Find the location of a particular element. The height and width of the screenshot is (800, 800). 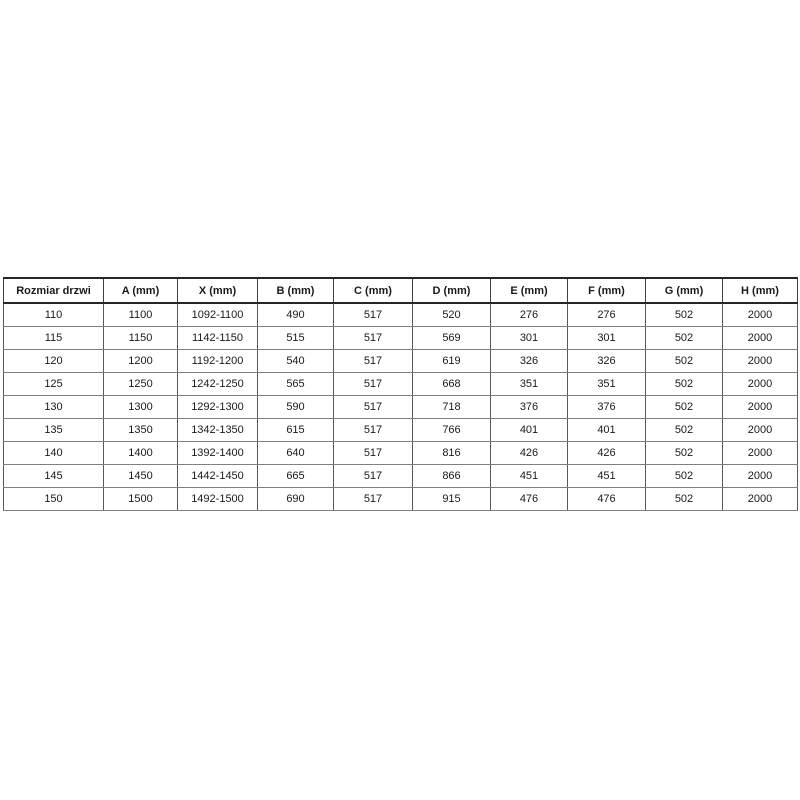

table-row: 125 1250 1242-1250 565 517 668 351 351 502 2000 is located at coordinates (400, 384).